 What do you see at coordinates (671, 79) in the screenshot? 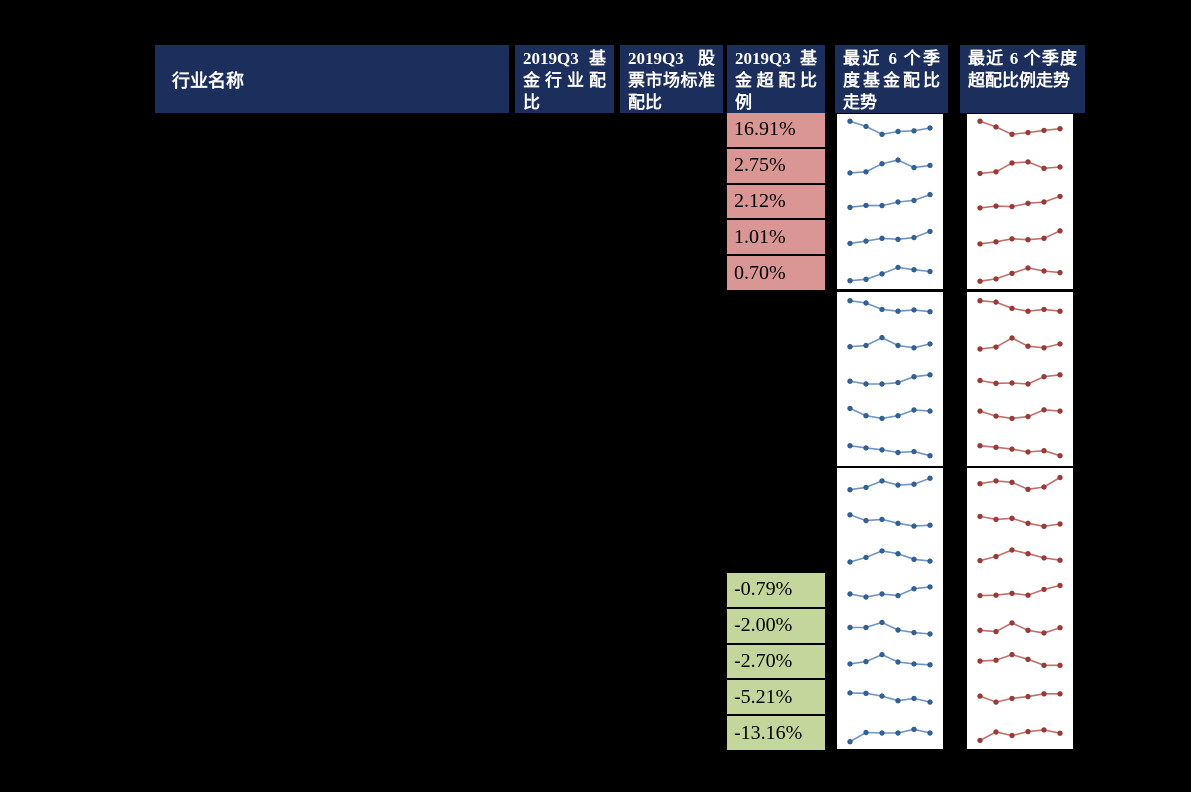
I see `column-header-market-standard: 2019Q3 股票市场标准配比` at bounding box center [671, 79].